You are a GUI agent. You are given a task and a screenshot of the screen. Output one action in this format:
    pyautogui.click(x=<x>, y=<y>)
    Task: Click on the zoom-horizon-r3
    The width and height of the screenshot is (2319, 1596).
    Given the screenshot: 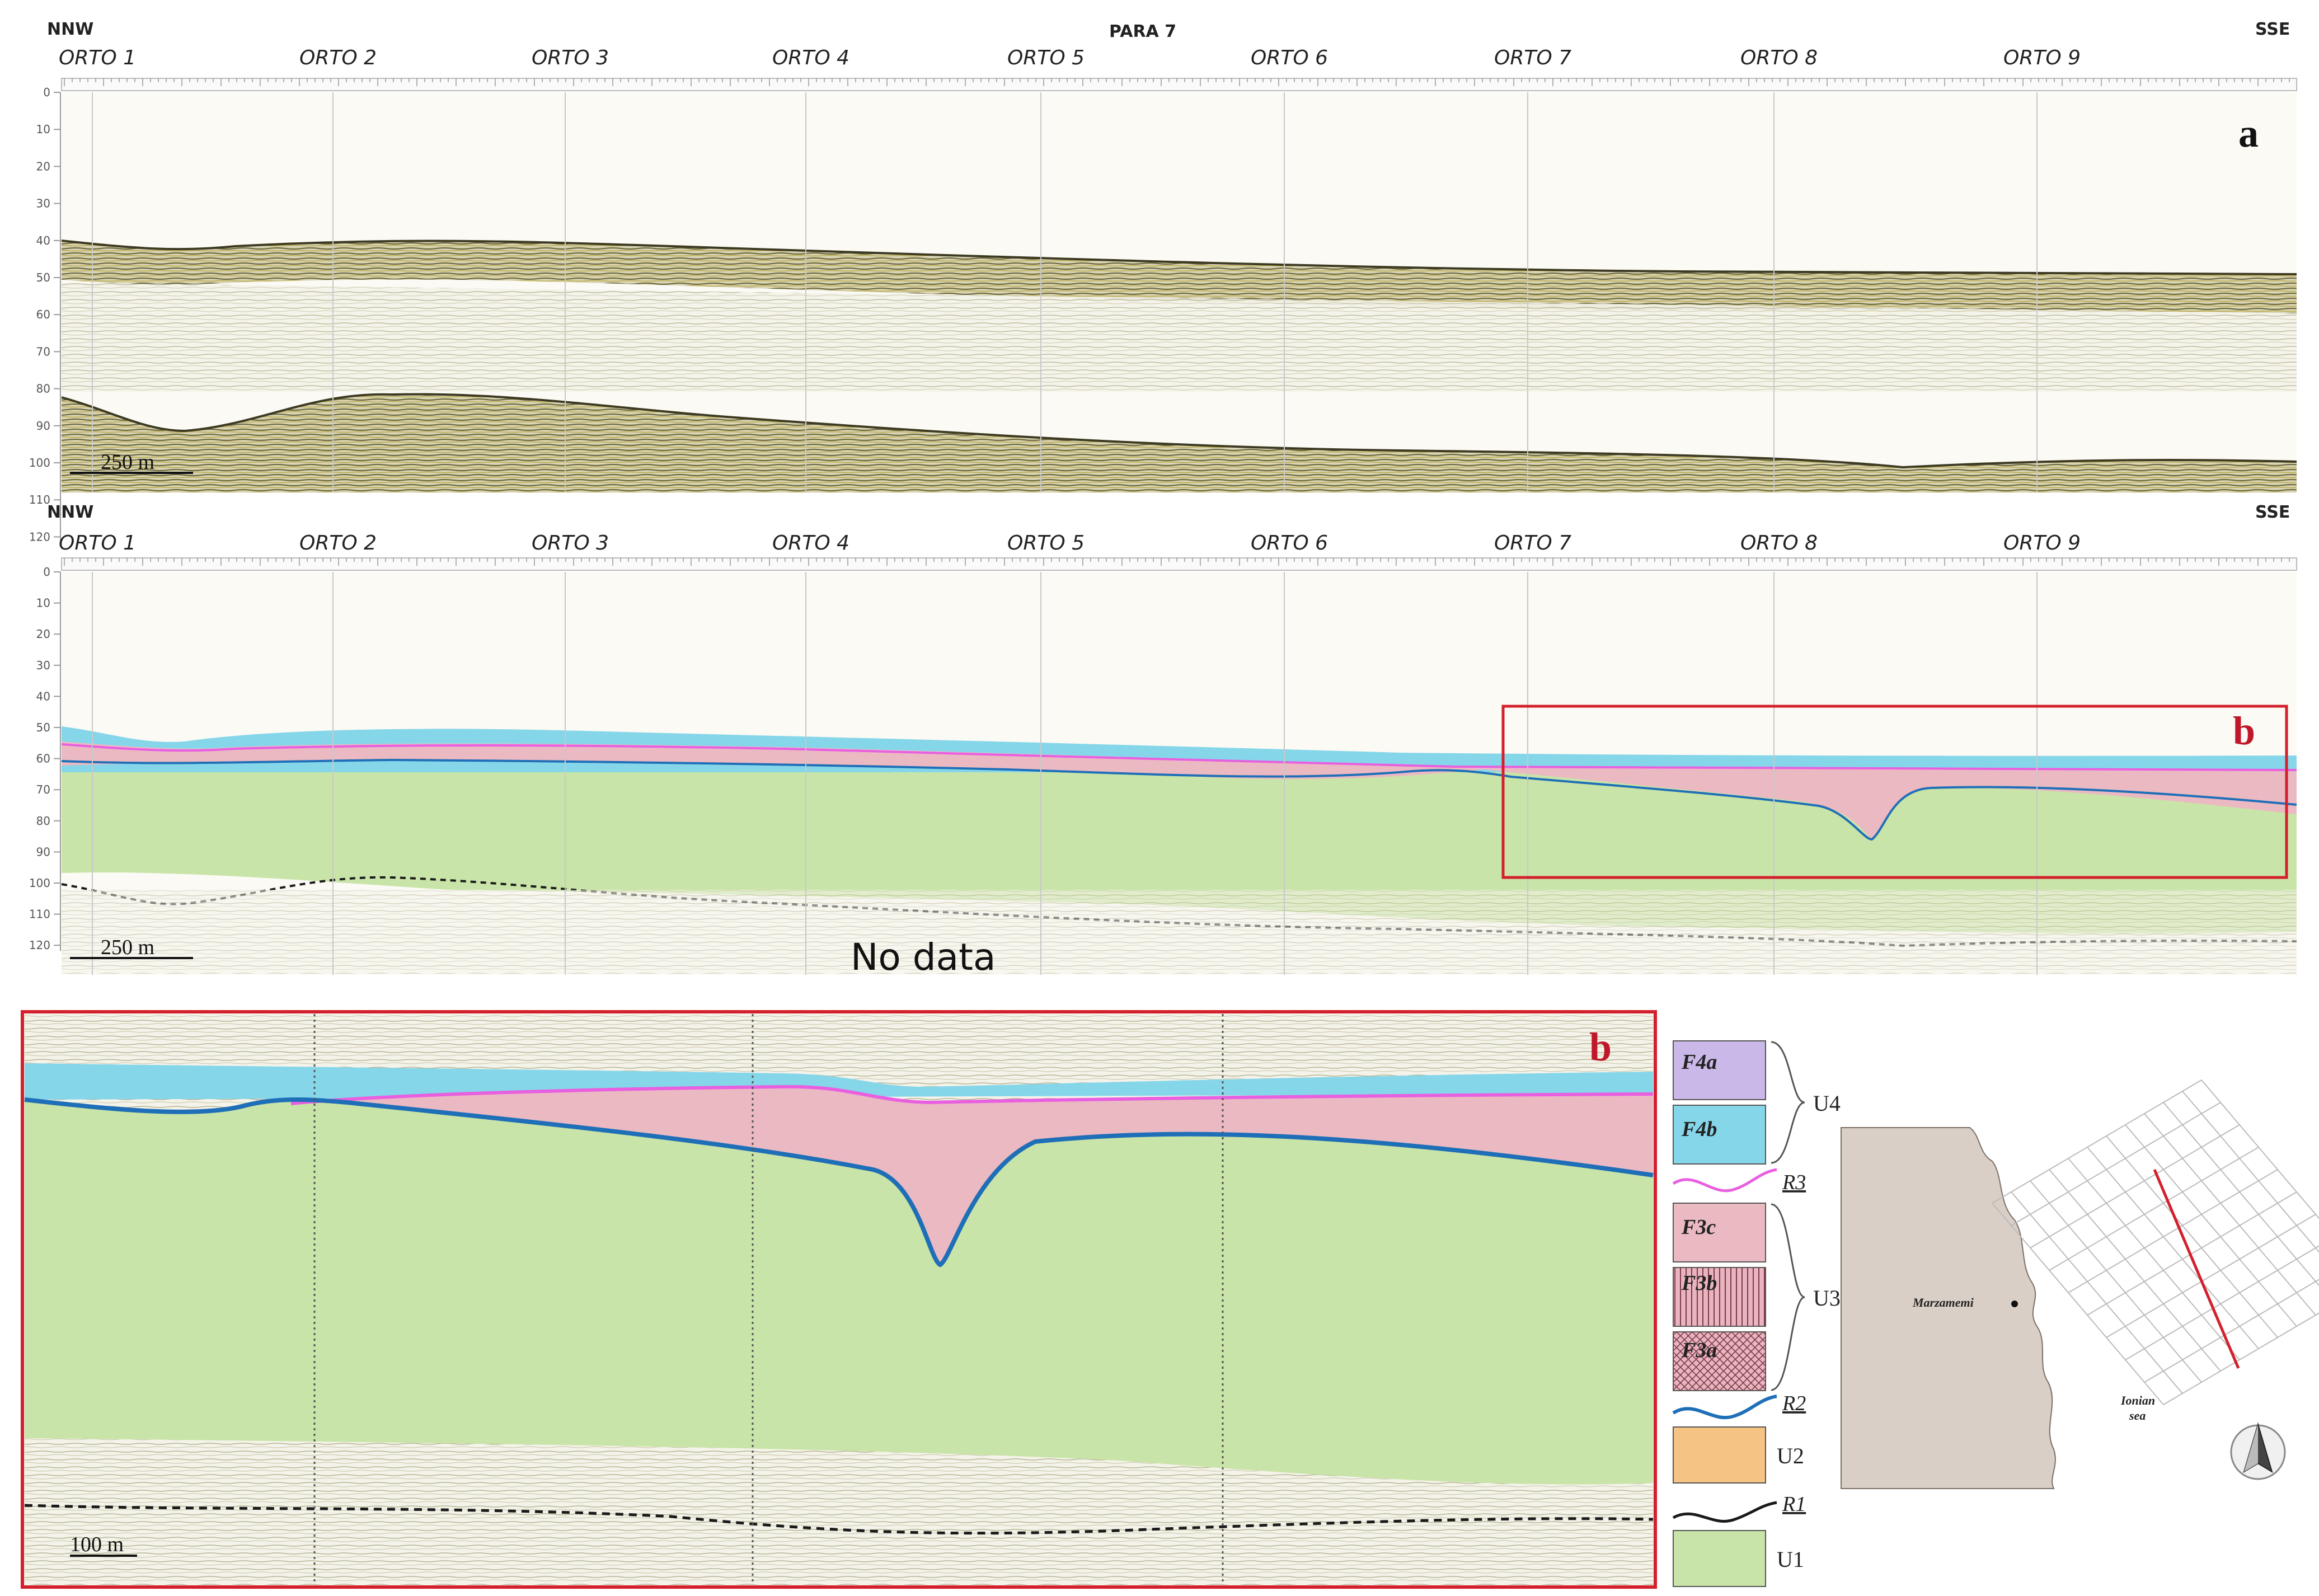 What is the action you would take?
    pyautogui.click(x=972, y=1095)
    